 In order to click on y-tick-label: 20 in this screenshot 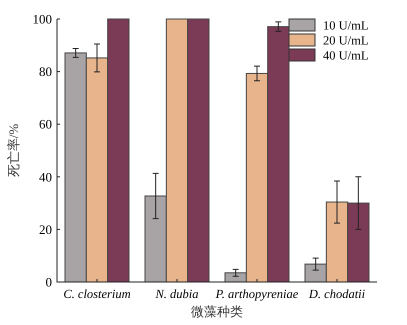, I will do `click(45, 229)`.